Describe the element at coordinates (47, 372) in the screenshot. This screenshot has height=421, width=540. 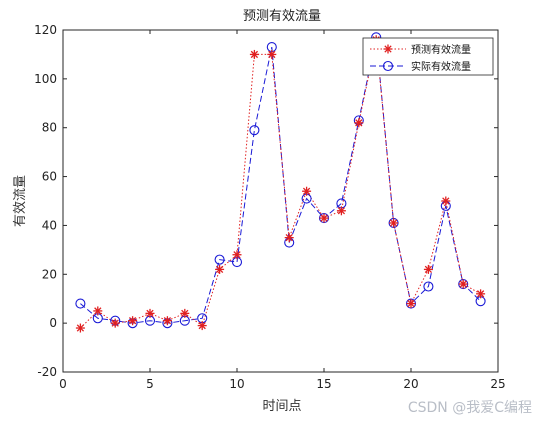
I see `y-tick-label: -20` at that location.